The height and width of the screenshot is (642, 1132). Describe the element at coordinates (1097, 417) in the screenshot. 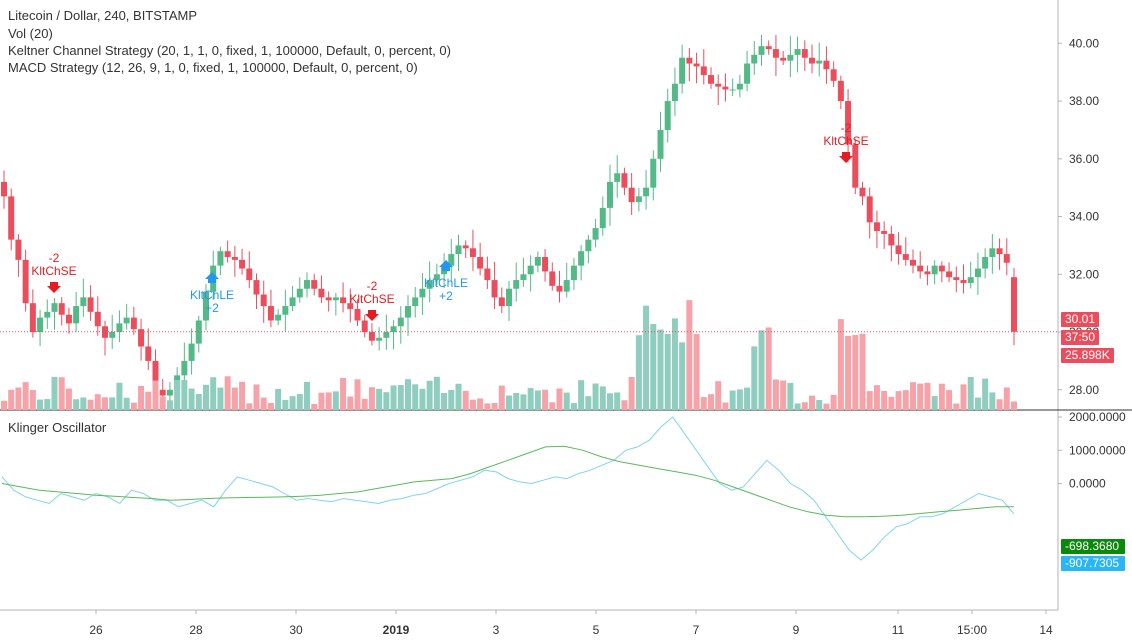

I see `klinger-tick-label: 2000.0000` at that location.